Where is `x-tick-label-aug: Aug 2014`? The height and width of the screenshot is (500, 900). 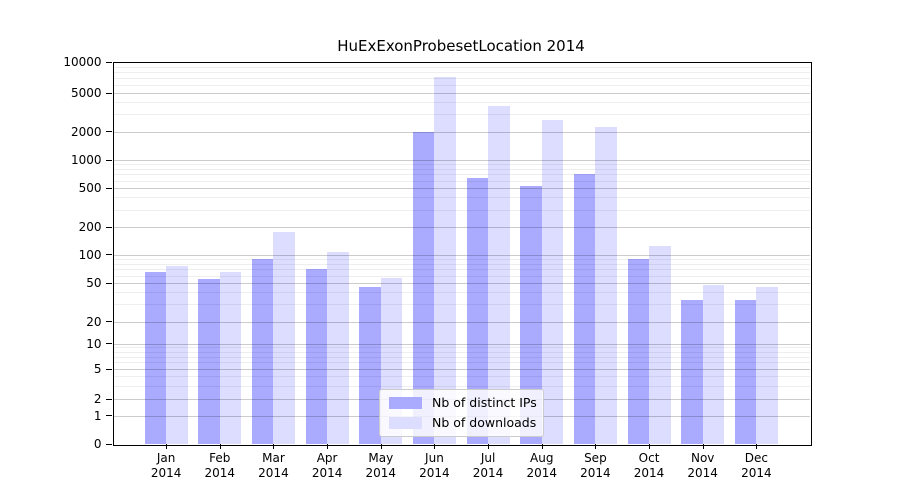
x-tick-label-aug: Aug 2014 is located at coordinates (541, 465).